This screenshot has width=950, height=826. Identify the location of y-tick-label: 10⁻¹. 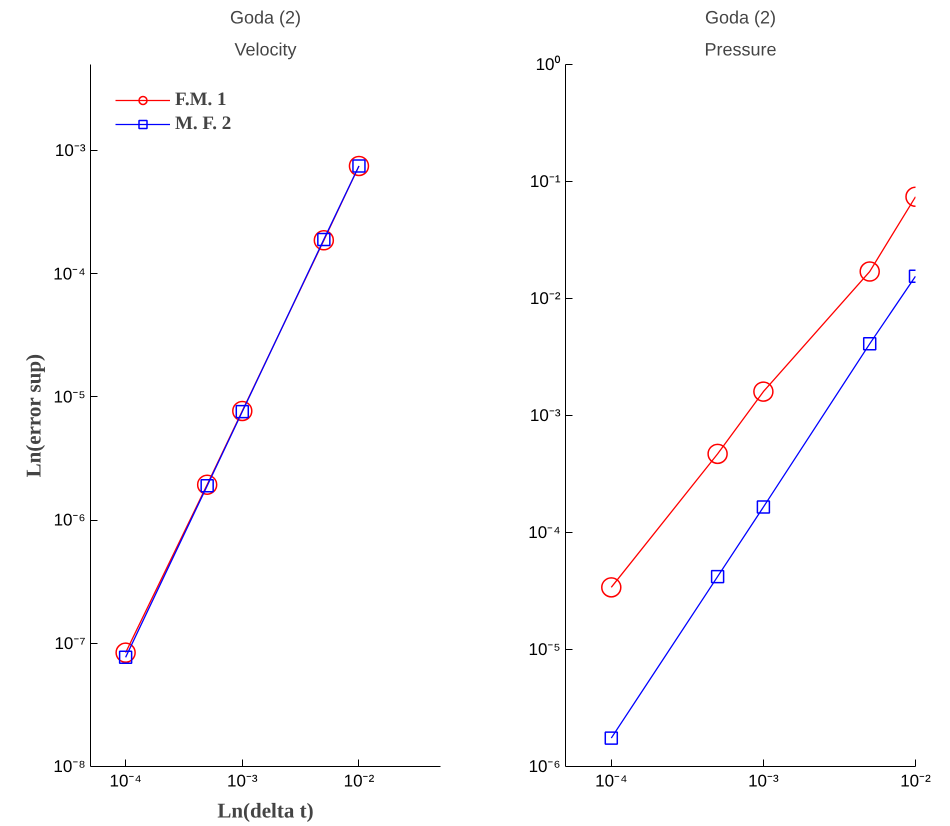
(545, 181).